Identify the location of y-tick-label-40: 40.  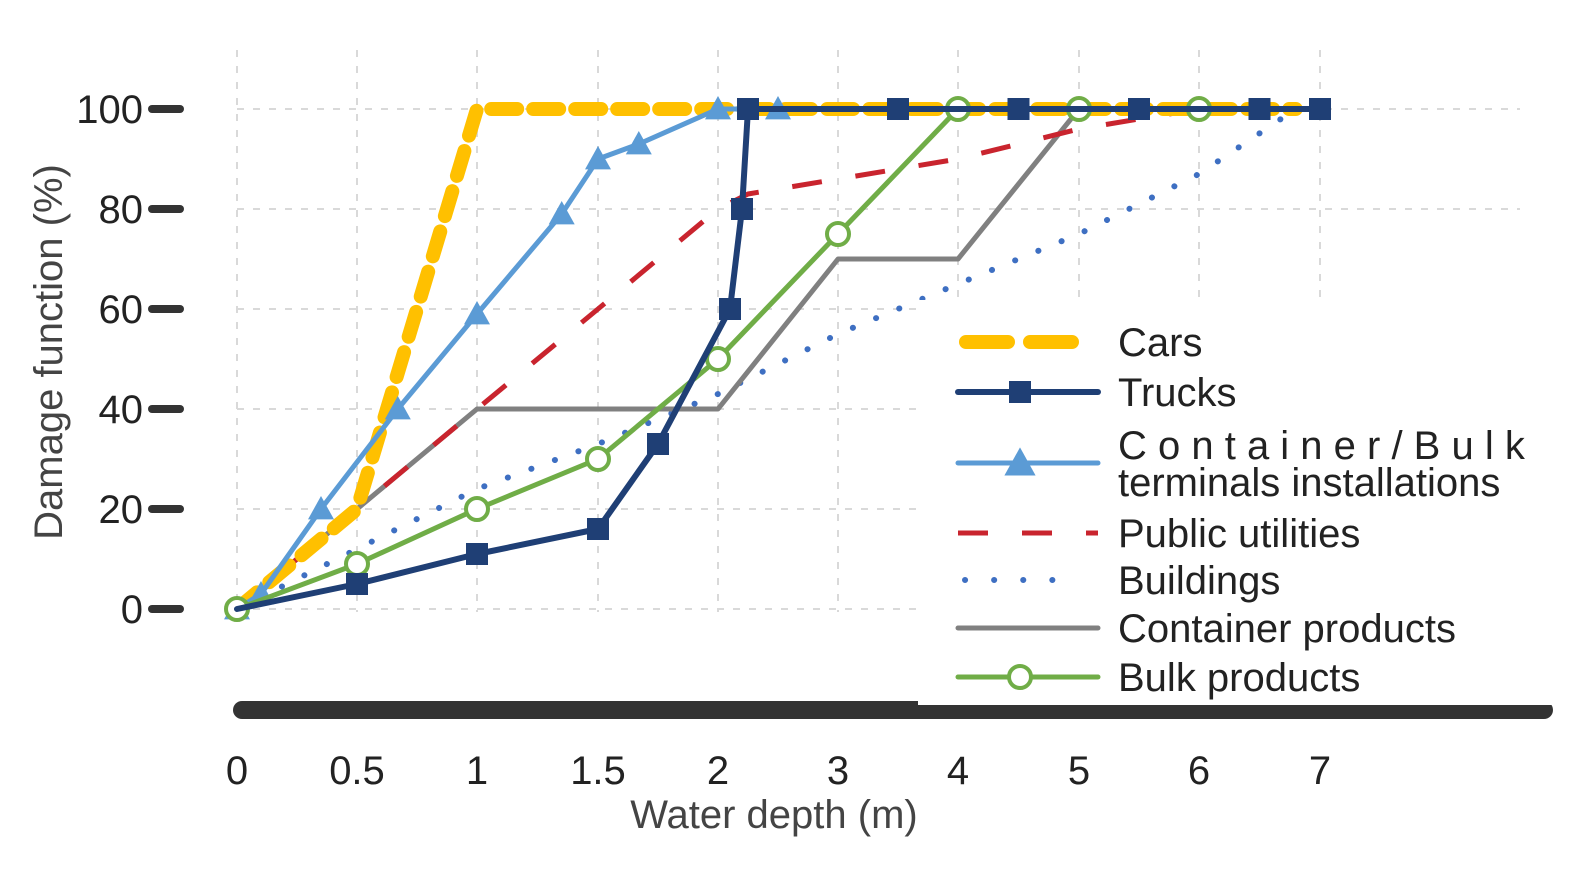
(121, 410).